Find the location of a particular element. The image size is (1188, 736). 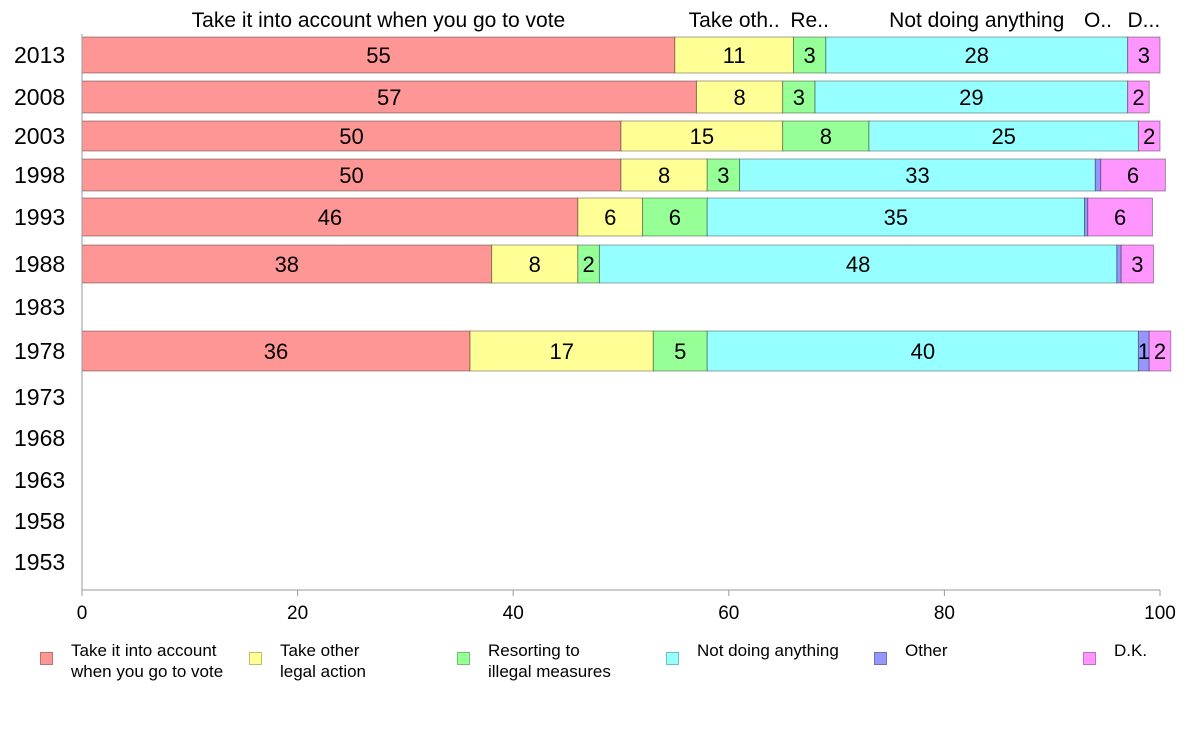

legend-item: Other is located at coordinates (911, 652).